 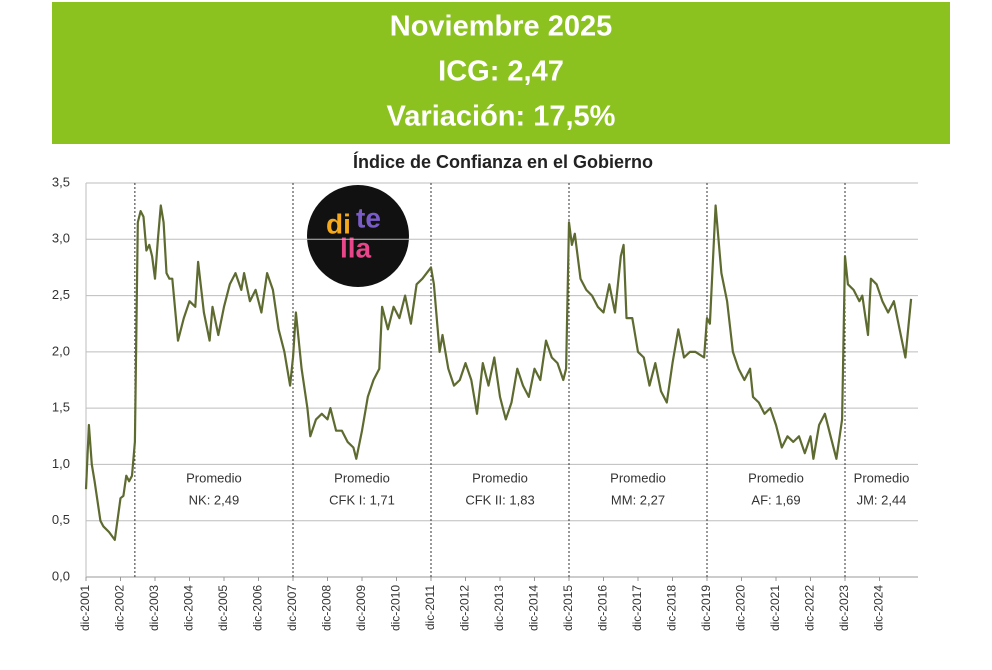 I want to click on x-tick-label: dic-2006, so click(x=258, y=608).